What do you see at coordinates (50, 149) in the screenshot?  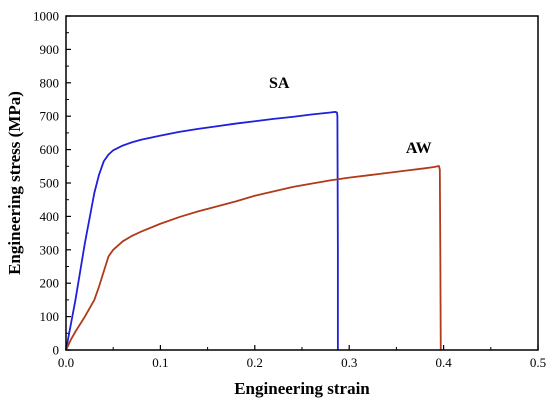 I see `y-tick-label: 600` at bounding box center [50, 149].